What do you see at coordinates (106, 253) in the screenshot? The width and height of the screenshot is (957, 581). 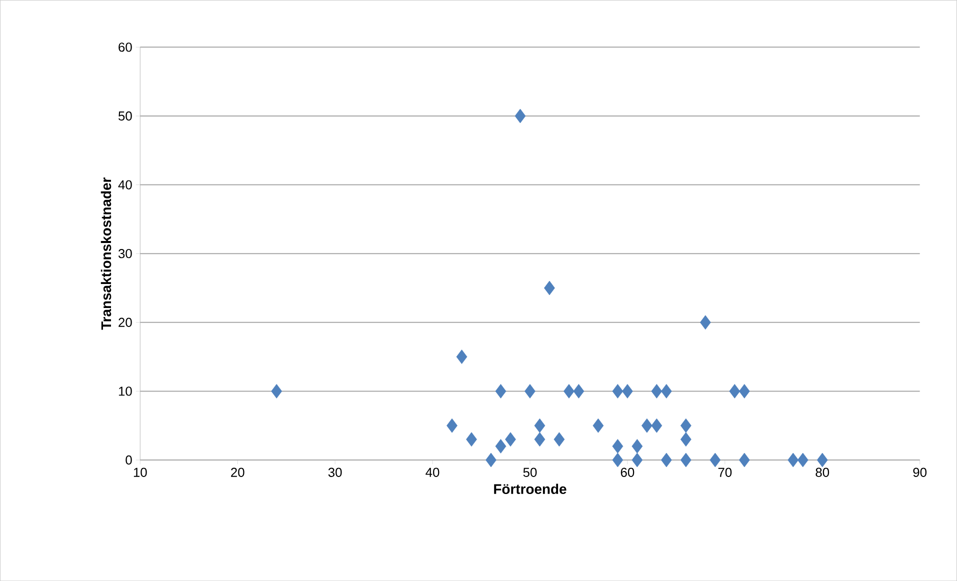 I see `y-axis-title: Transaktionskostnader` at bounding box center [106, 253].